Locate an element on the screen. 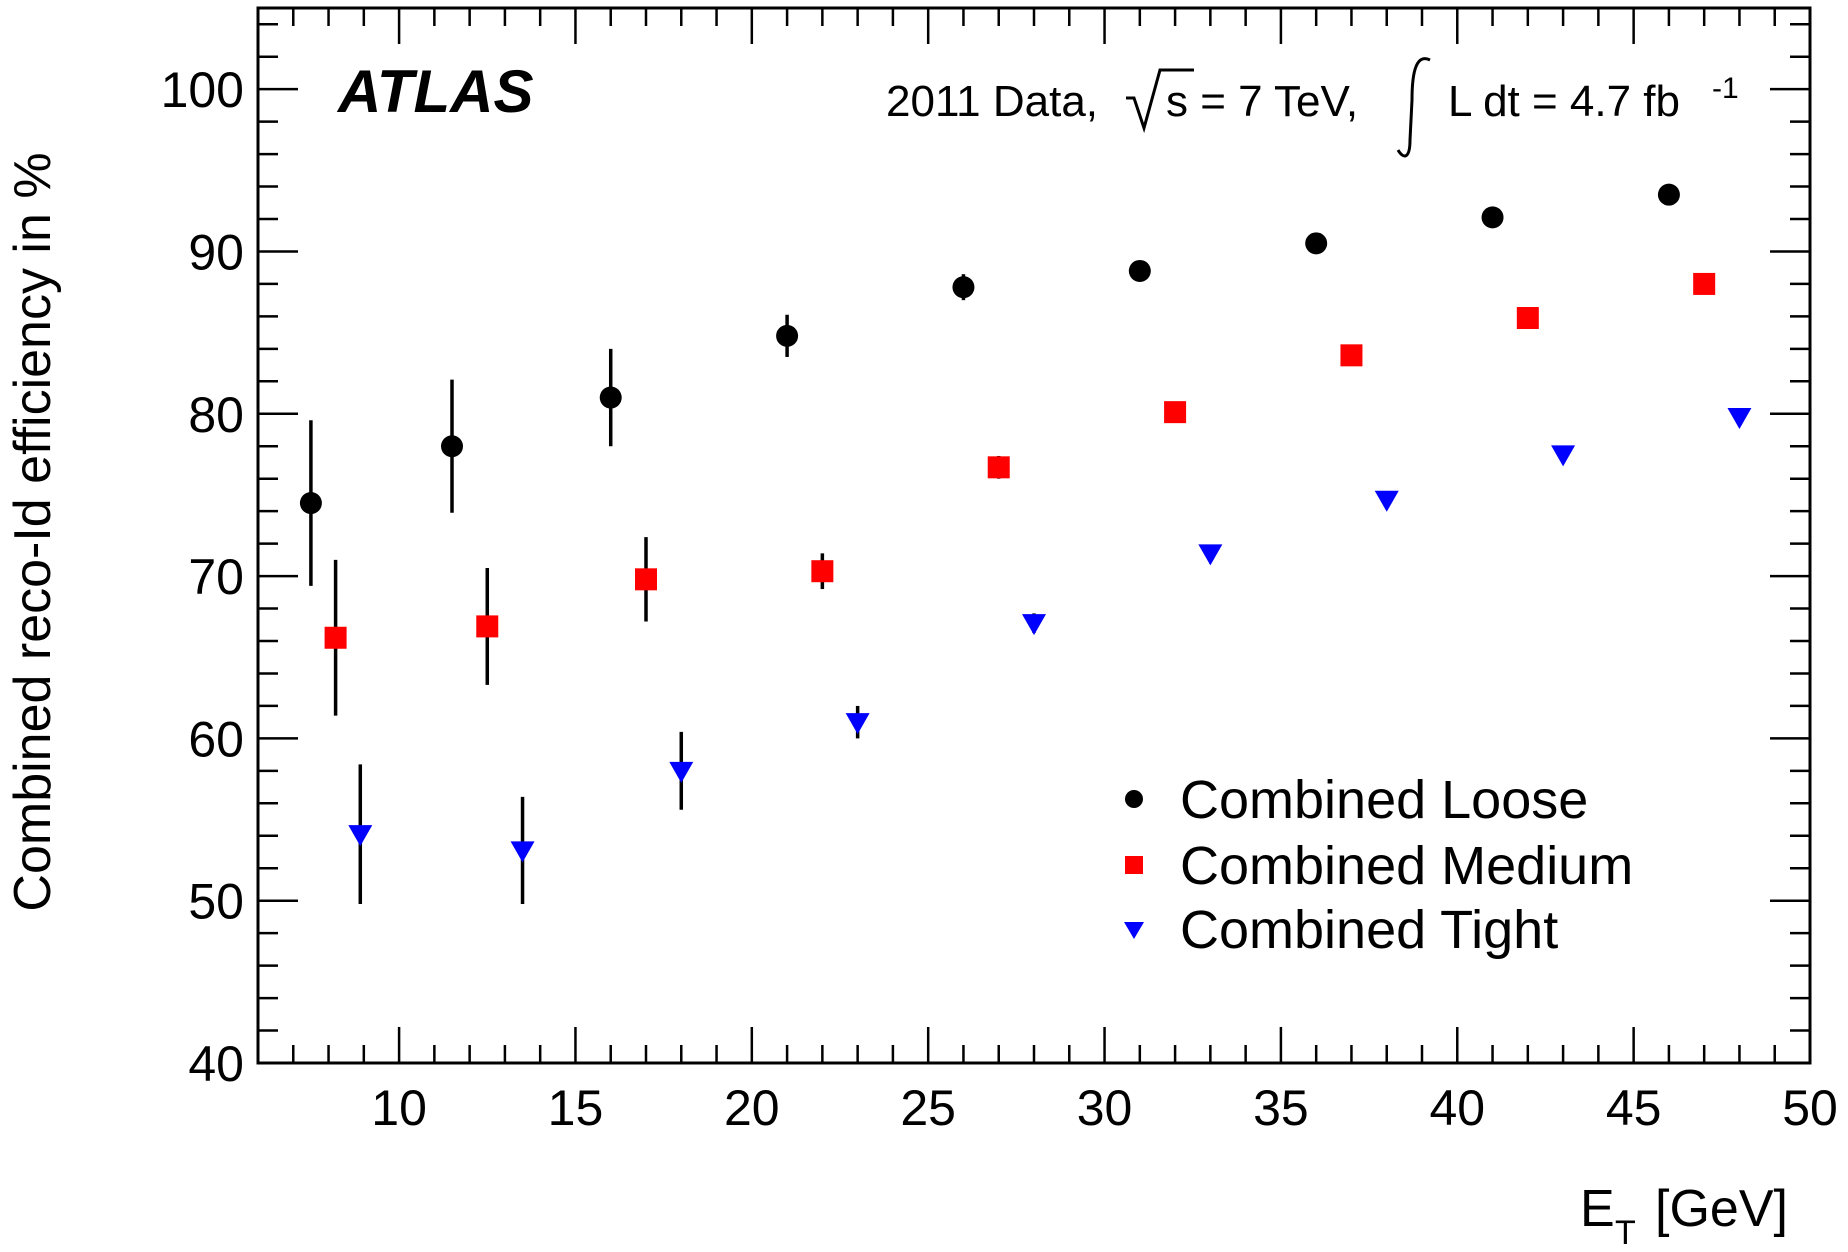 Image resolution: width=1848 pixels, height=1252 pixels. y-axis-title: Combined reco-Id efficiency in % is located at coordinates (33, 531).